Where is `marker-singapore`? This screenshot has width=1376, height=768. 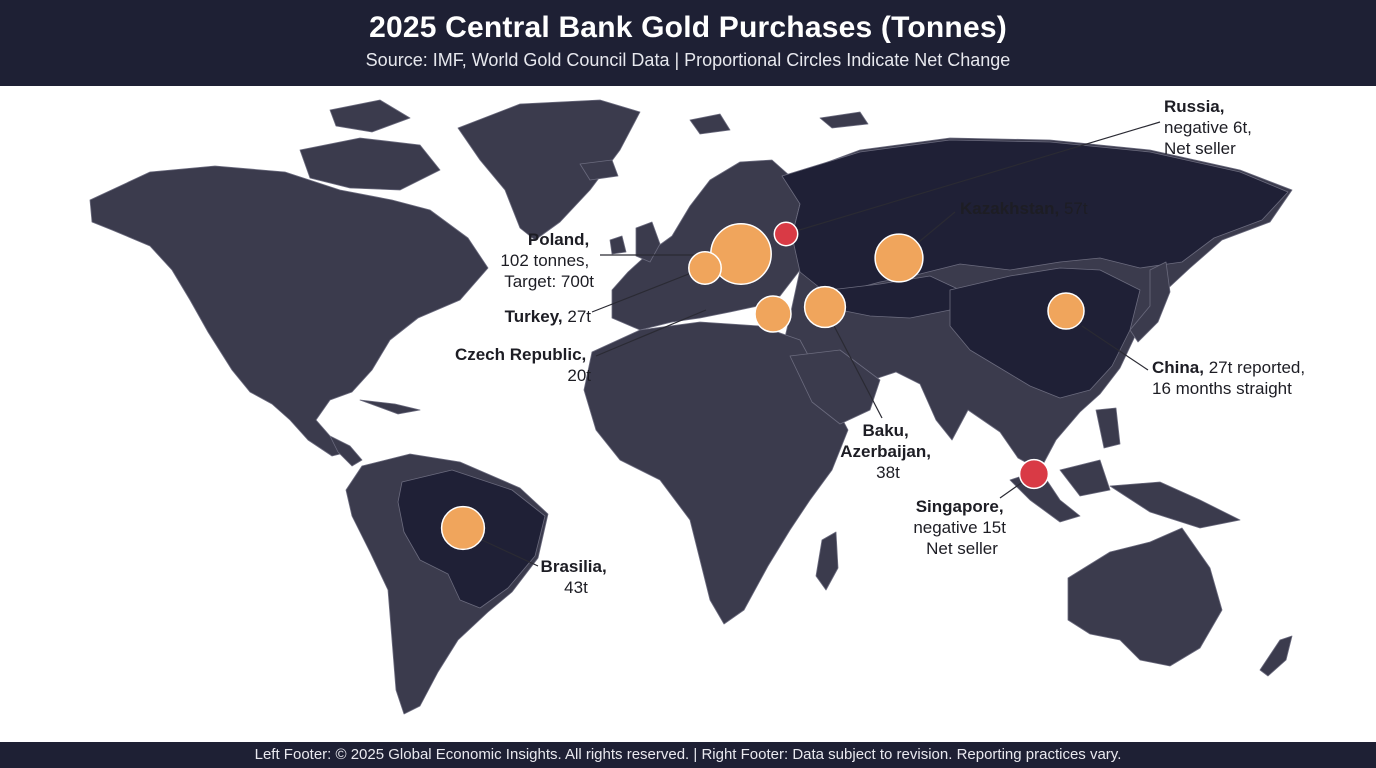 marker-singapore is located at coordinates (1034, 474).